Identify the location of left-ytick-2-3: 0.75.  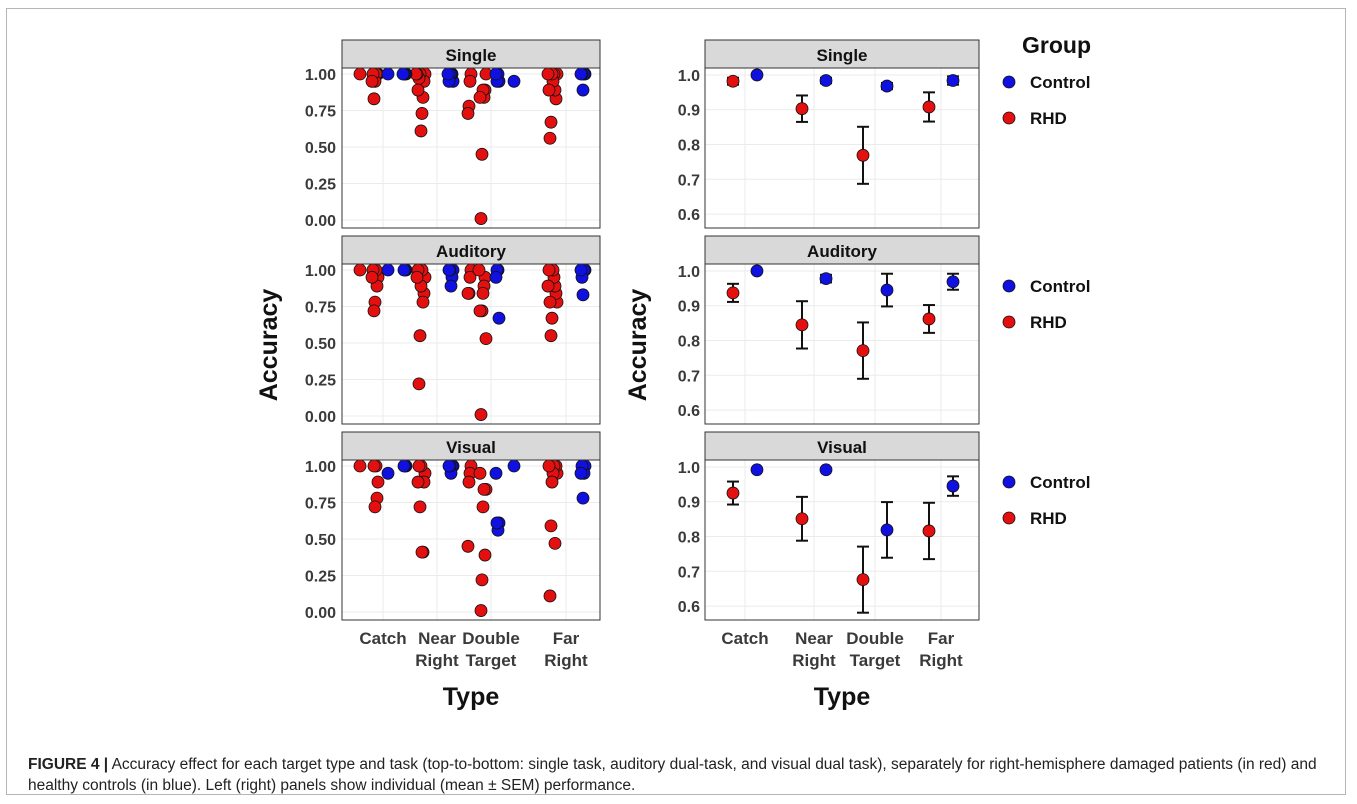
(320, 504).